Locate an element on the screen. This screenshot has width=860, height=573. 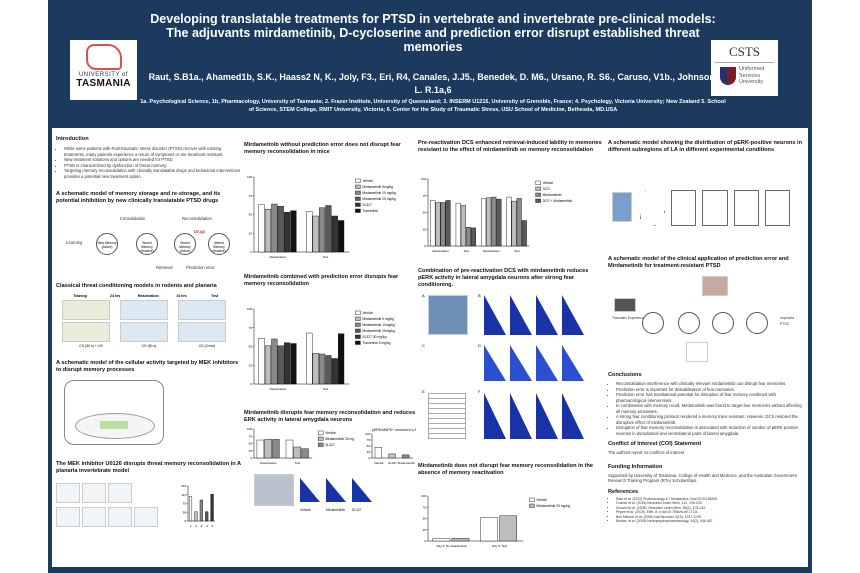
legend-label: Mirdametinib 10 mg/kg is located at coordinates (379, 193).